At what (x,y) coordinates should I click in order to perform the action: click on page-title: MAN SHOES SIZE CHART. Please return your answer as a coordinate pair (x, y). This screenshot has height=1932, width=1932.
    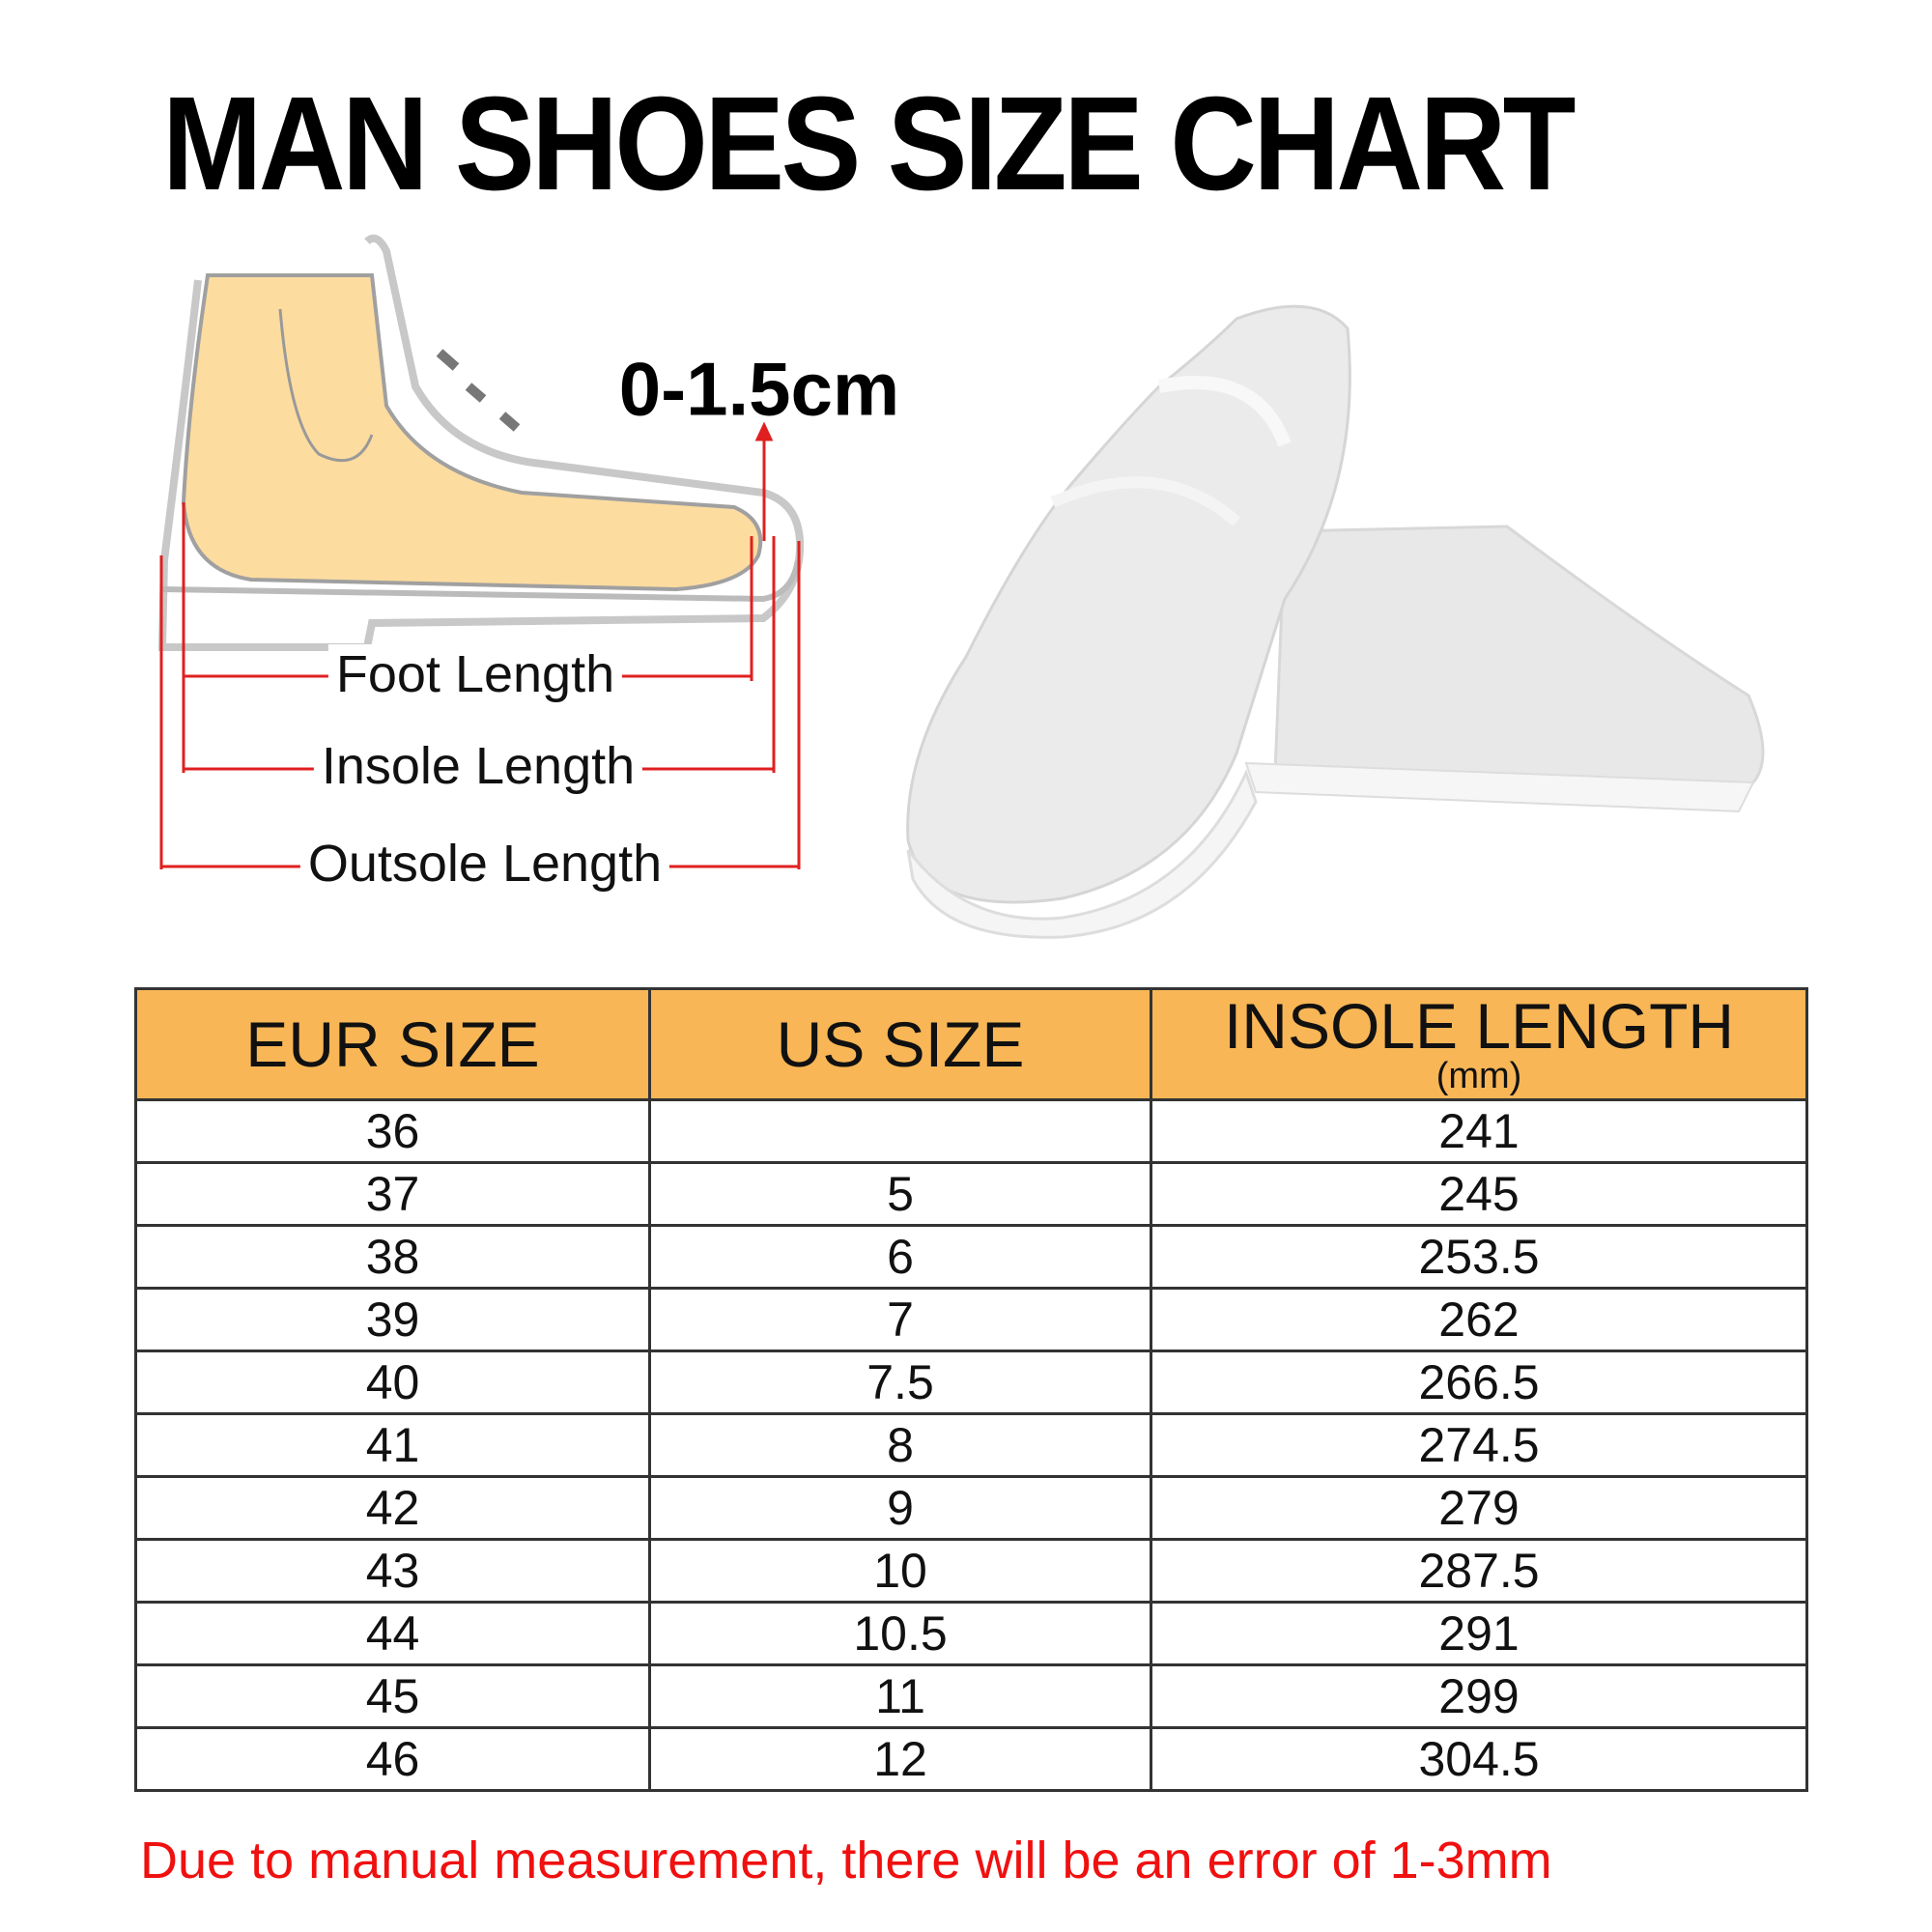
    Looking at the image, I should click on (869, 144).